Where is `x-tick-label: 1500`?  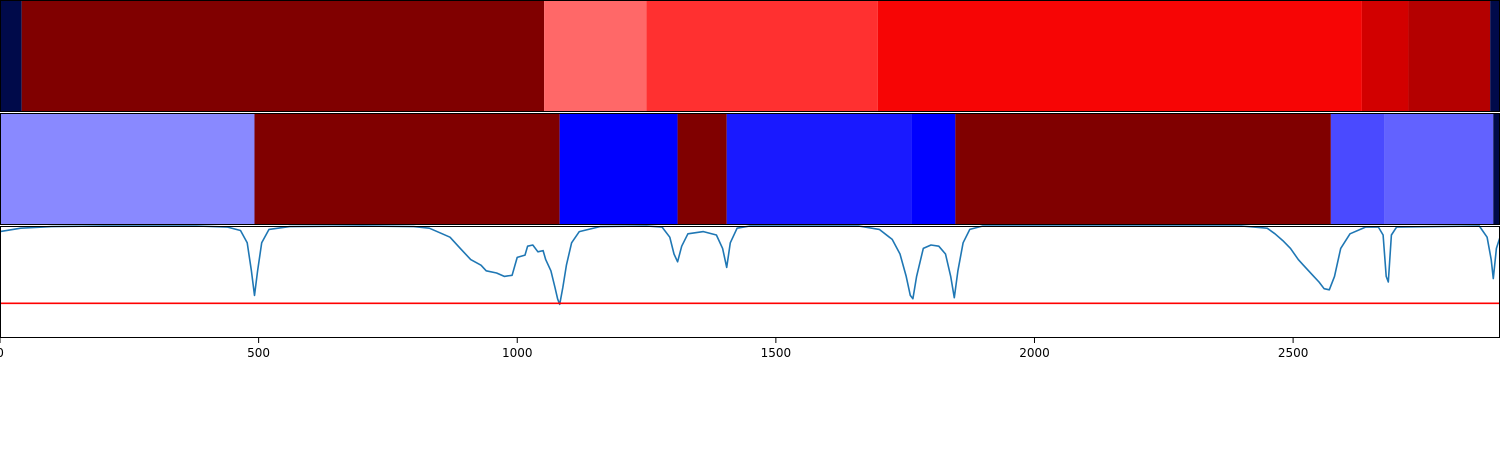 x-tick-label: 1500 is located at coordinates (776, 353).